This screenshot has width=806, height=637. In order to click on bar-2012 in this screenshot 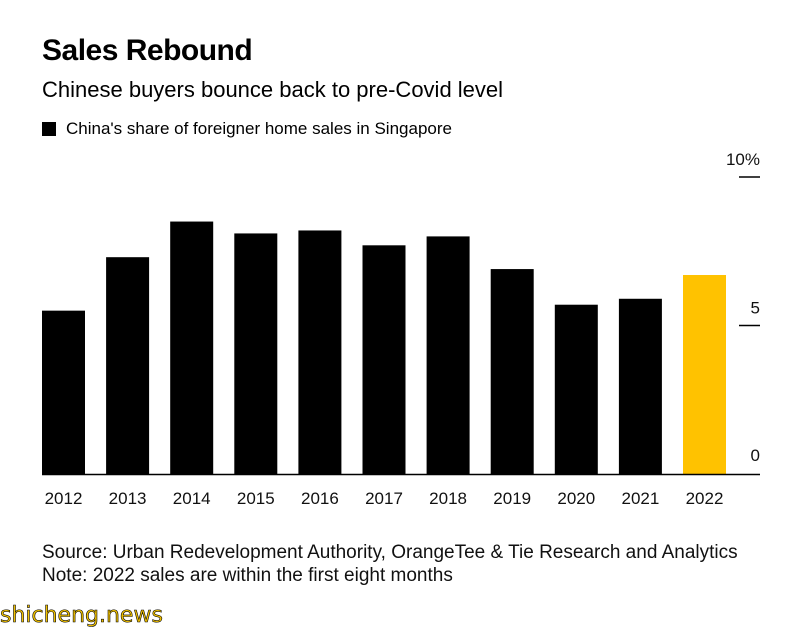, I will do `click(63, 392)`.